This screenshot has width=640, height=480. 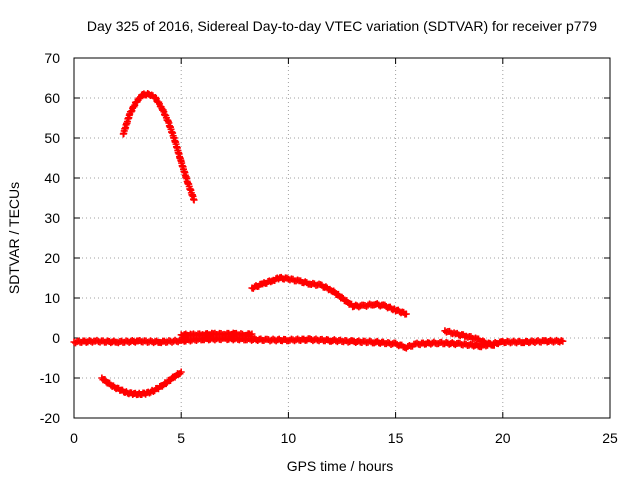 What do you see at coordinates (14, 238) in the screenshot?
I see `y-axis-label: SDTVAR / TECUs` at bounding box center [14, 238].